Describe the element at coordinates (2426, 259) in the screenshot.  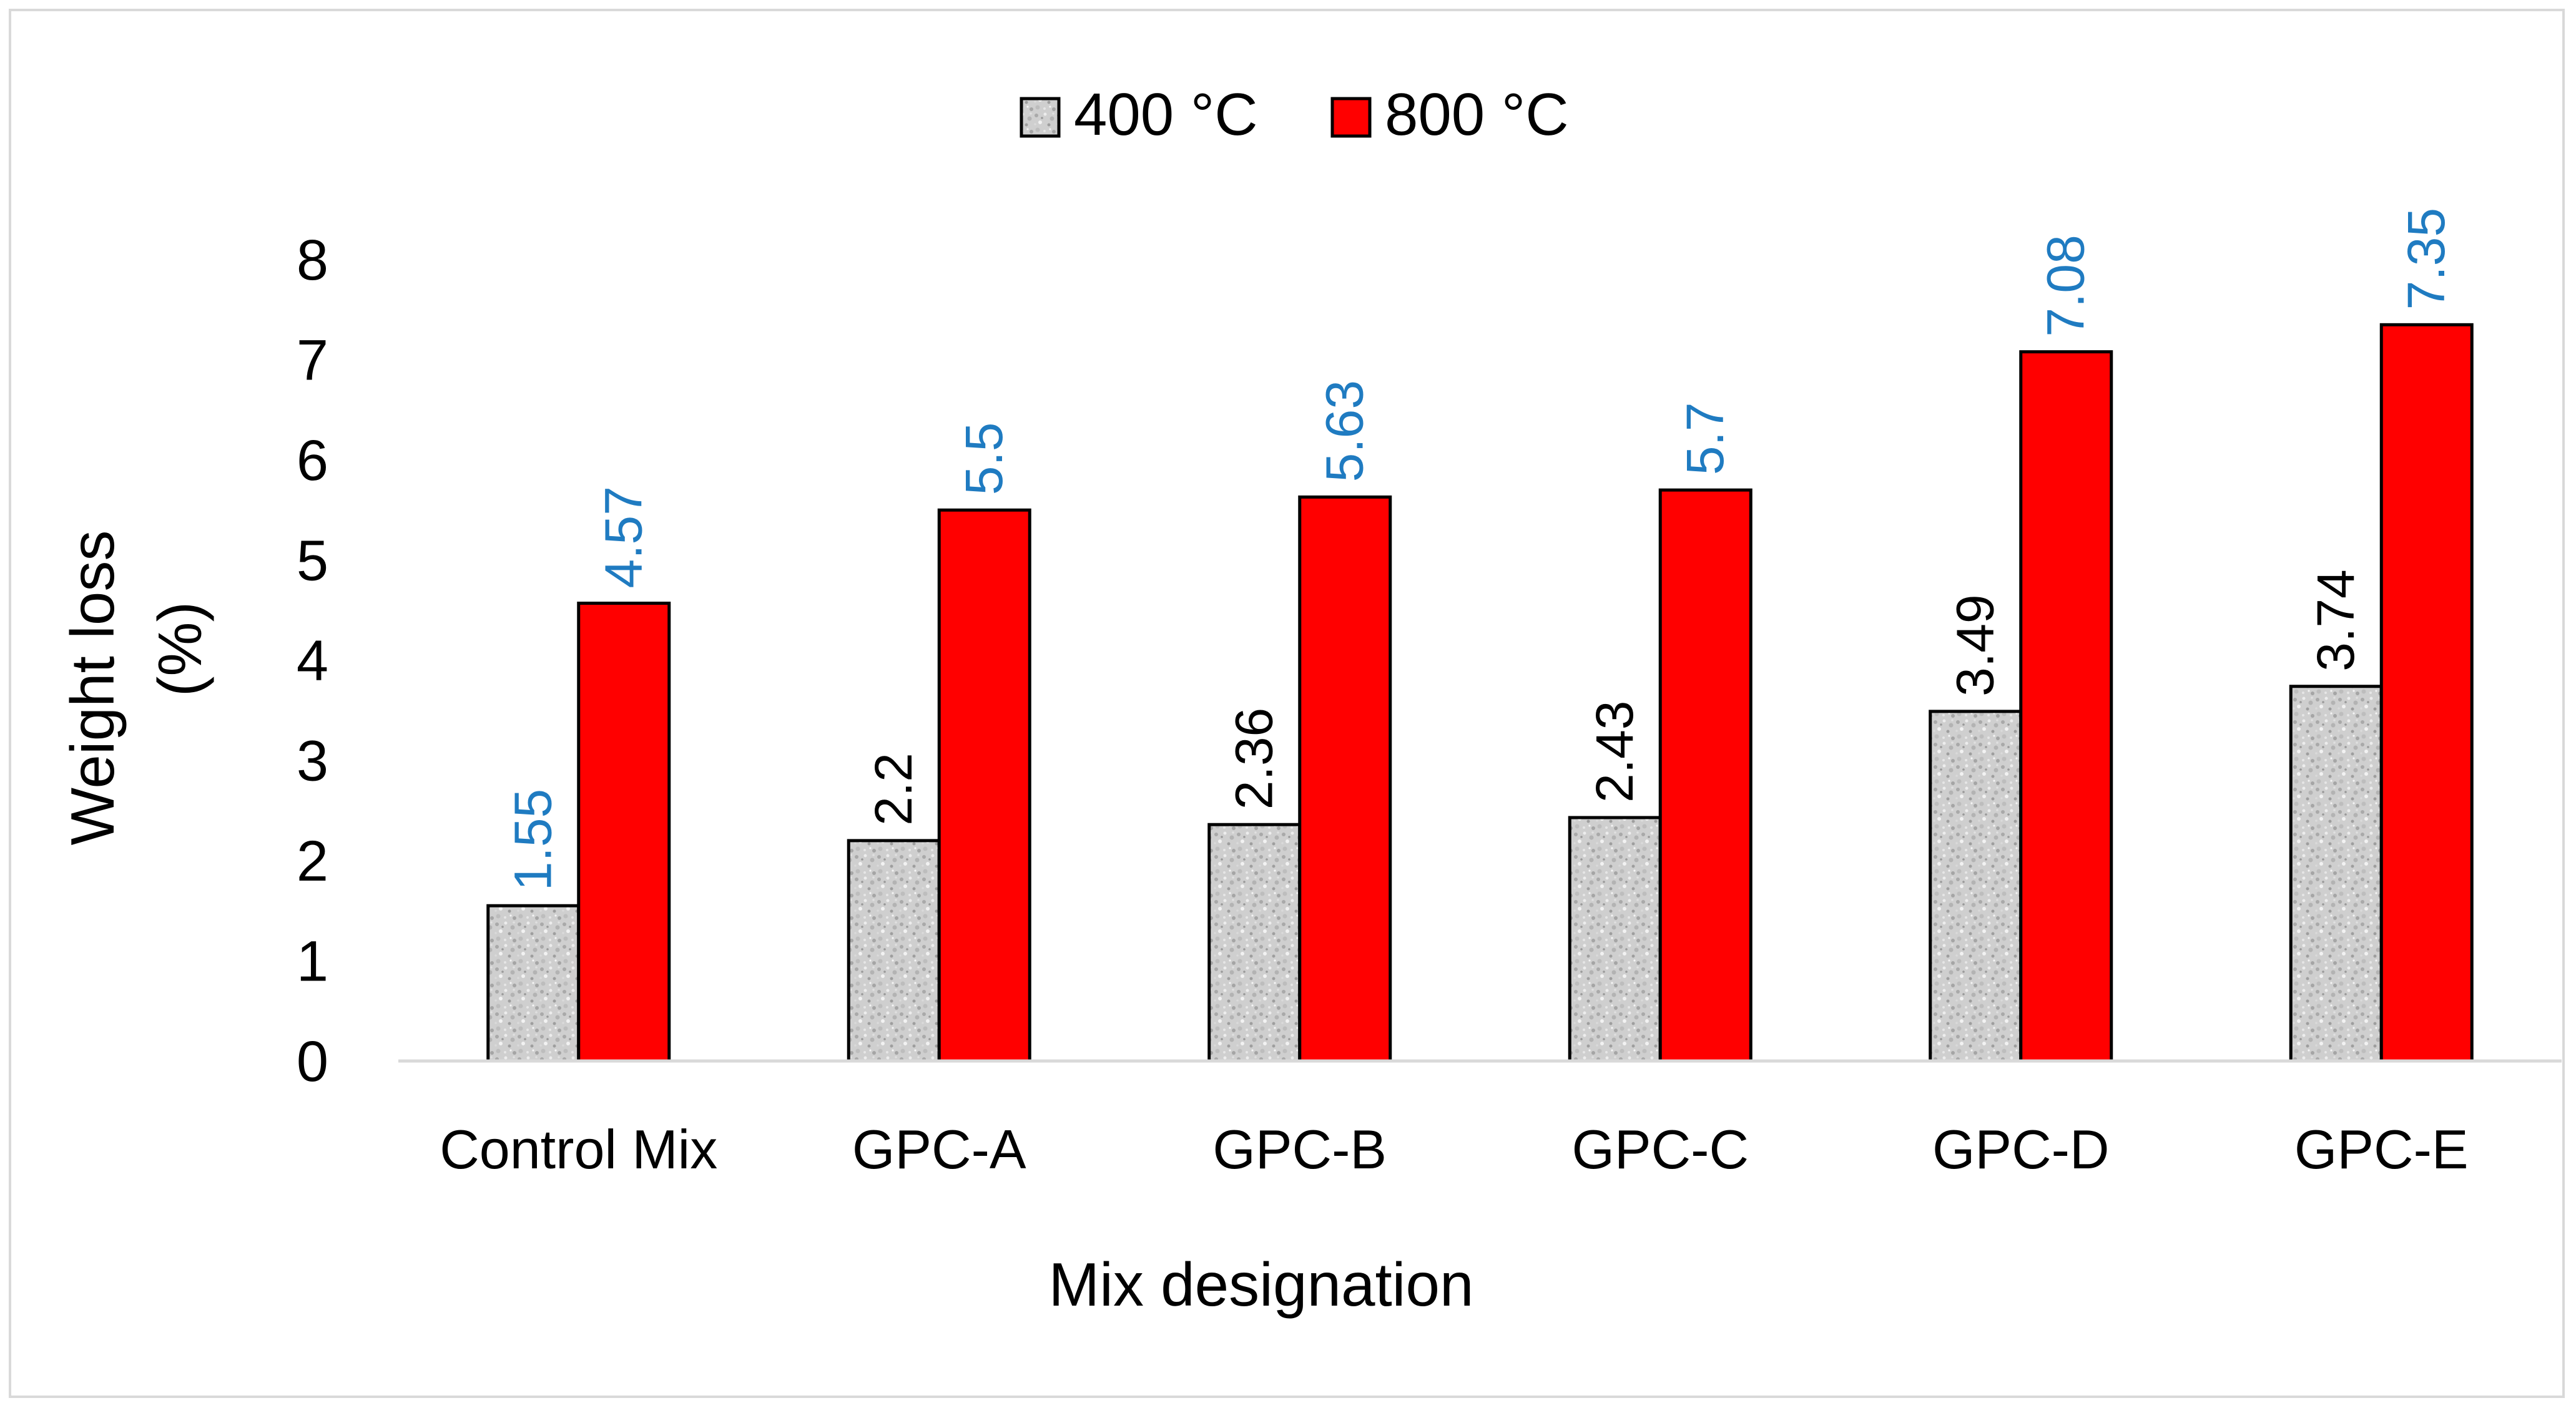
I see `data-label-800c: 7.35` at that location.